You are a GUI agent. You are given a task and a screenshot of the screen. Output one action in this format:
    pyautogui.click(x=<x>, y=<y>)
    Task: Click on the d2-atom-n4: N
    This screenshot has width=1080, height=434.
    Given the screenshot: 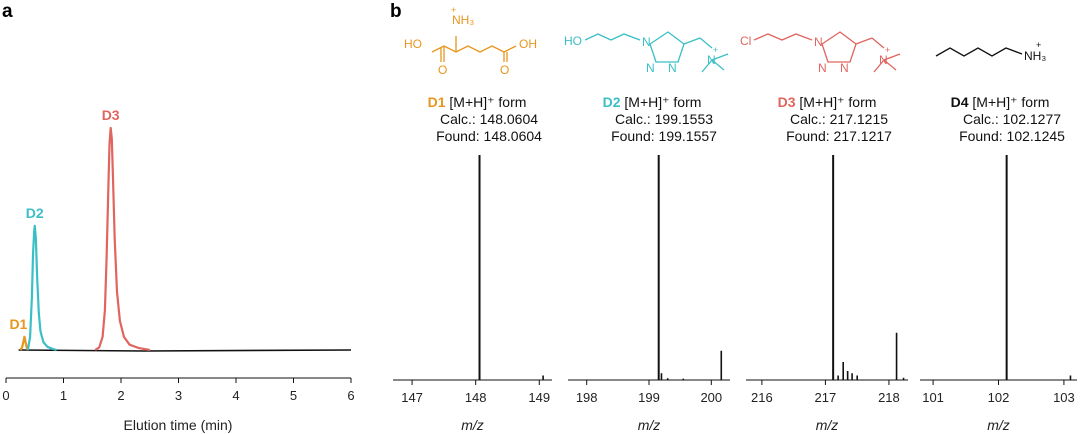 What is the action you would take?
    pyautogui.click(x=711, y=60)
    